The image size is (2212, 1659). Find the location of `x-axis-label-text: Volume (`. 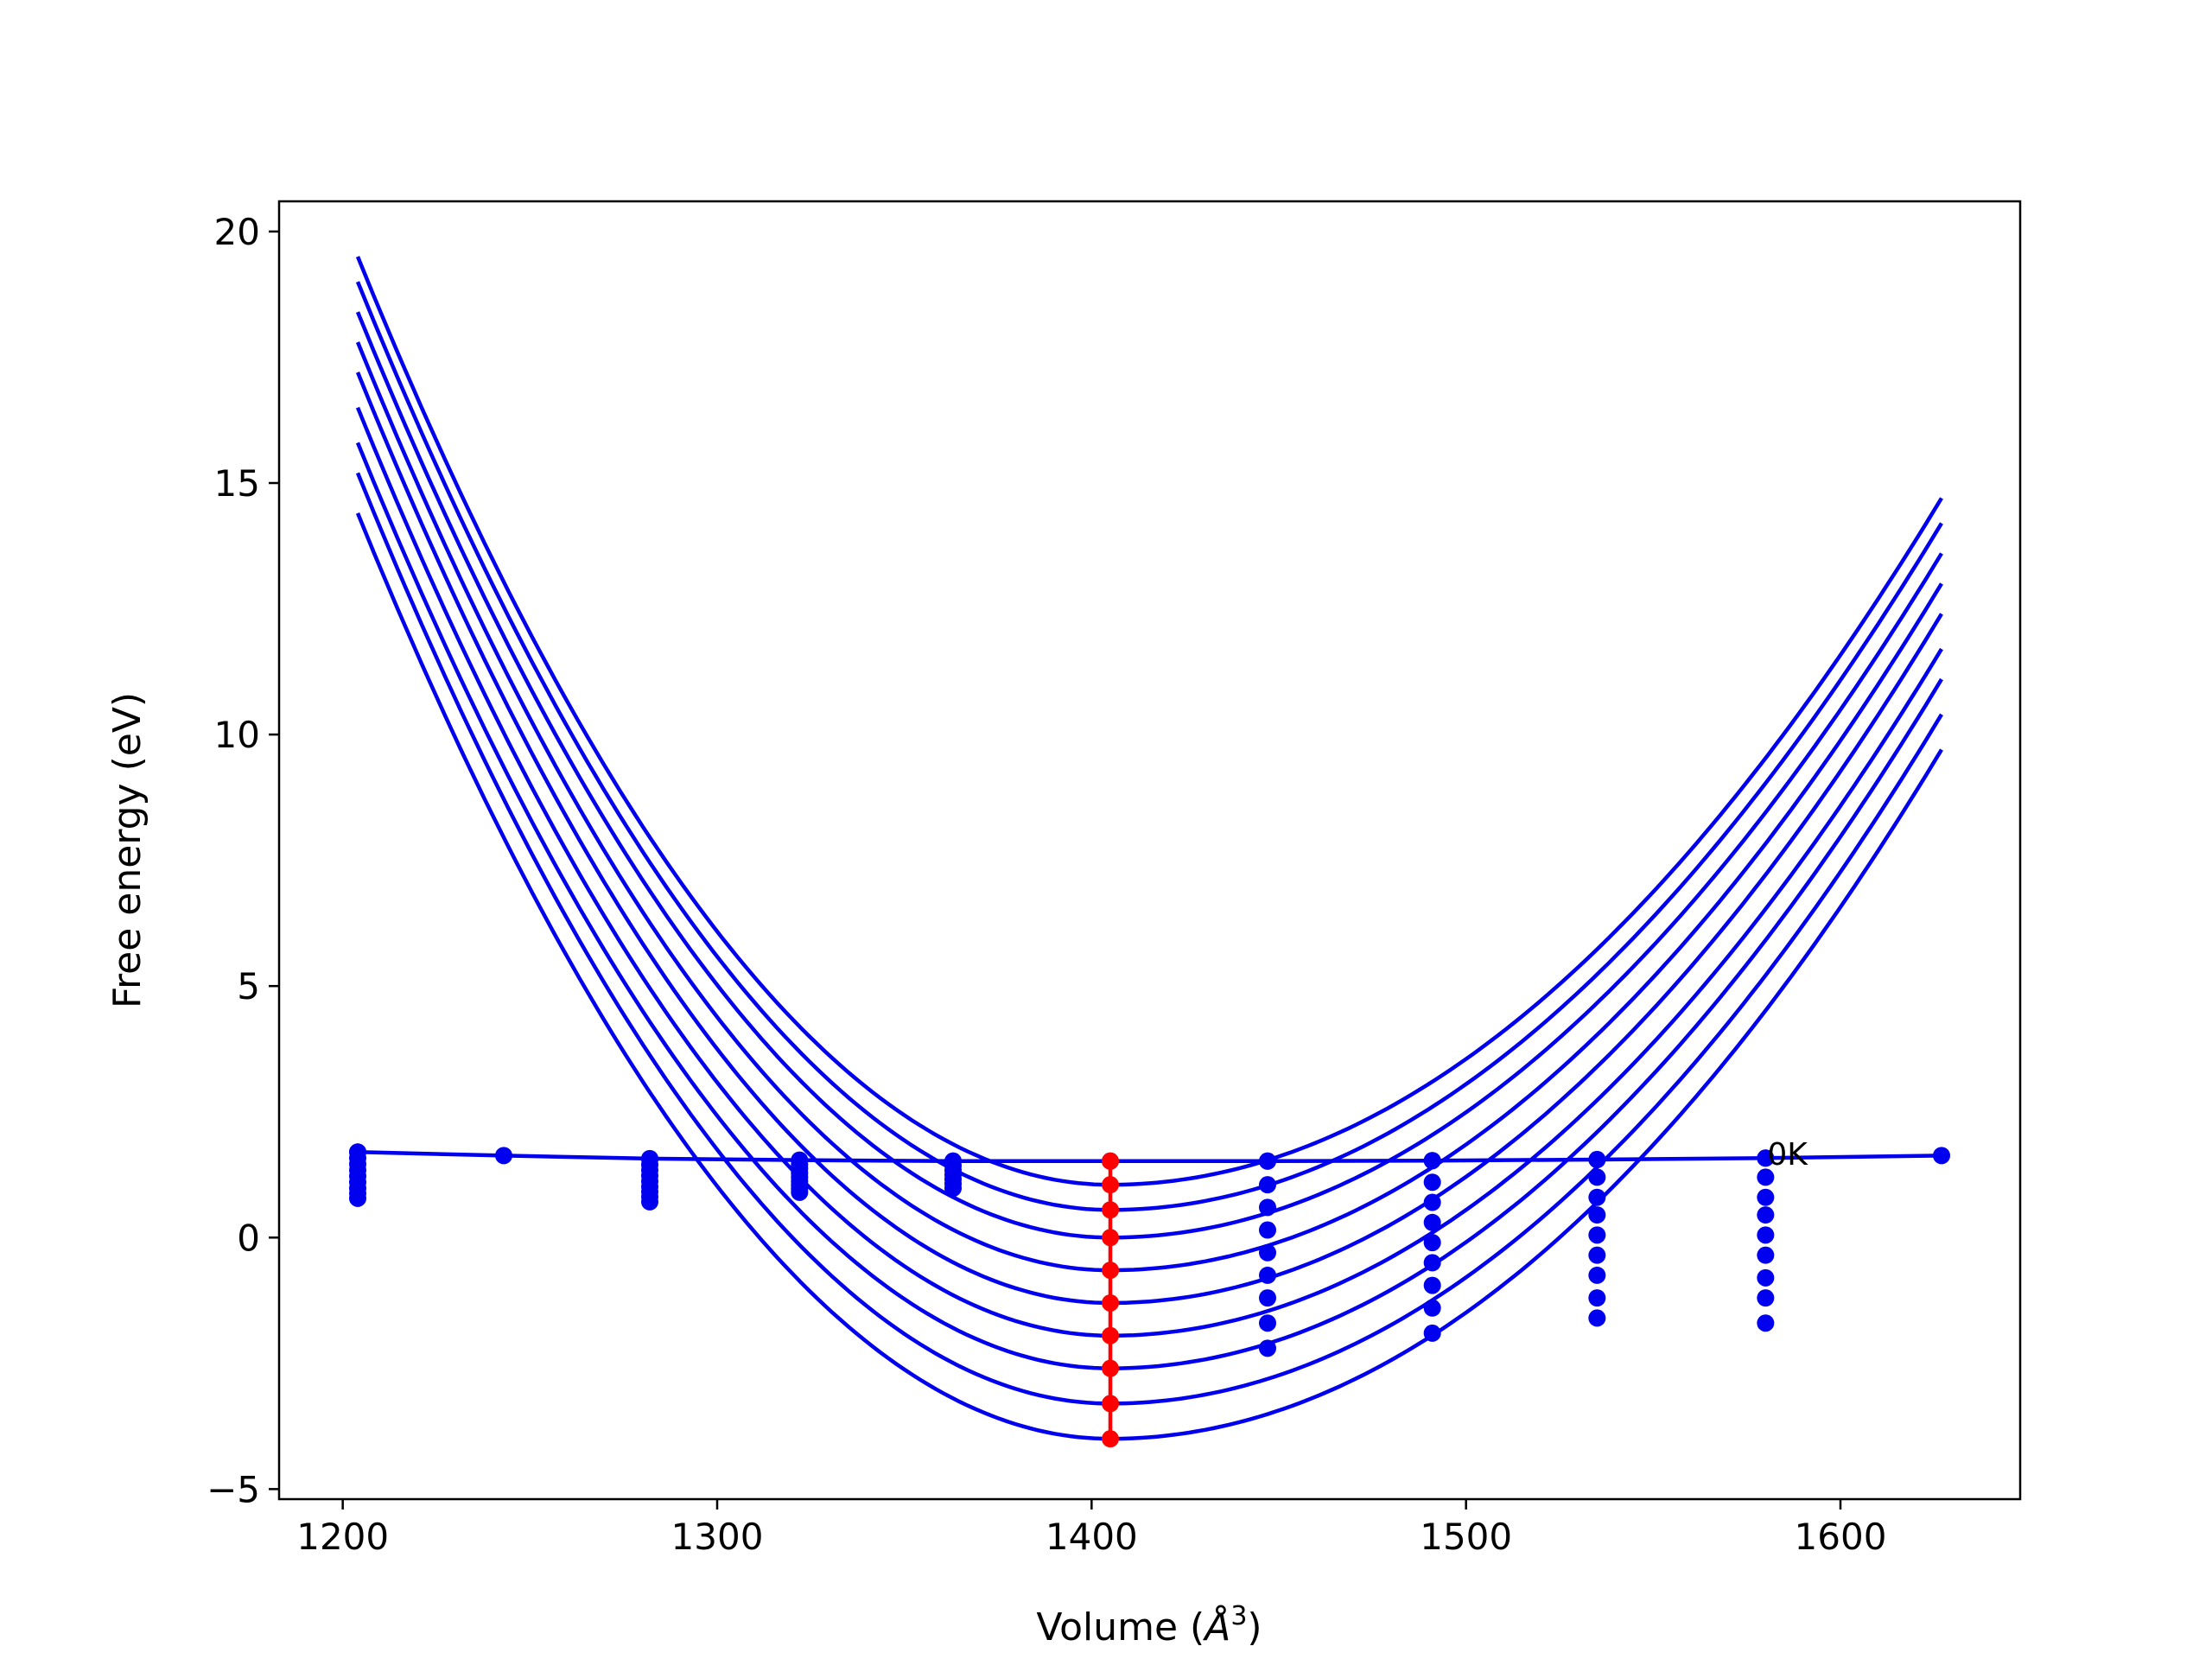

x-axis-label-text: Volume ( is located at coordinates (1120, 1627).